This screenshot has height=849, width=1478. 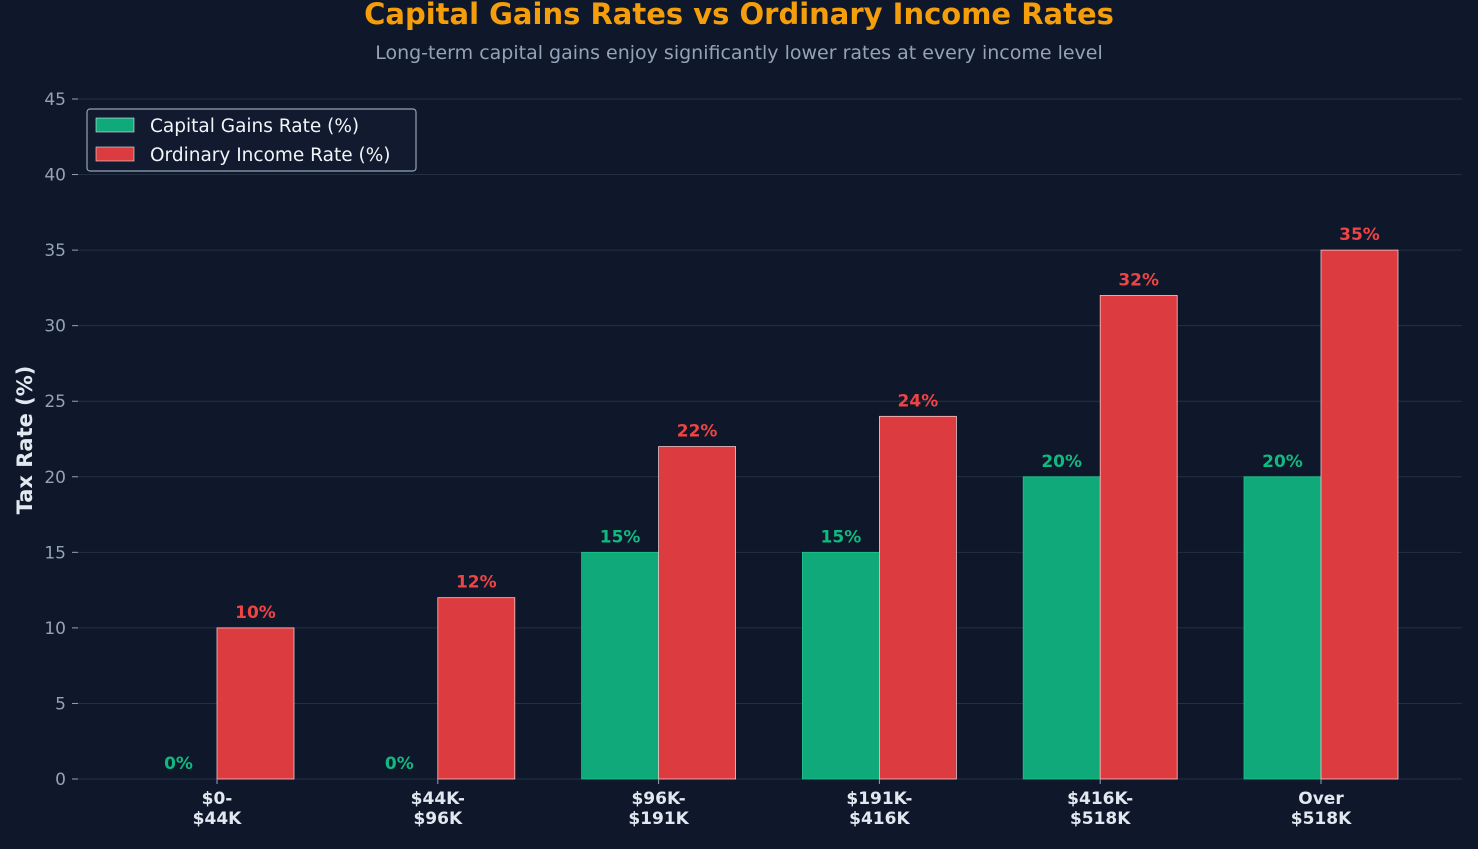 What do you see at coordinates (55, 629) in the screenshot?
I see `y-tick-label: 10` at bounding box center [55, 629].